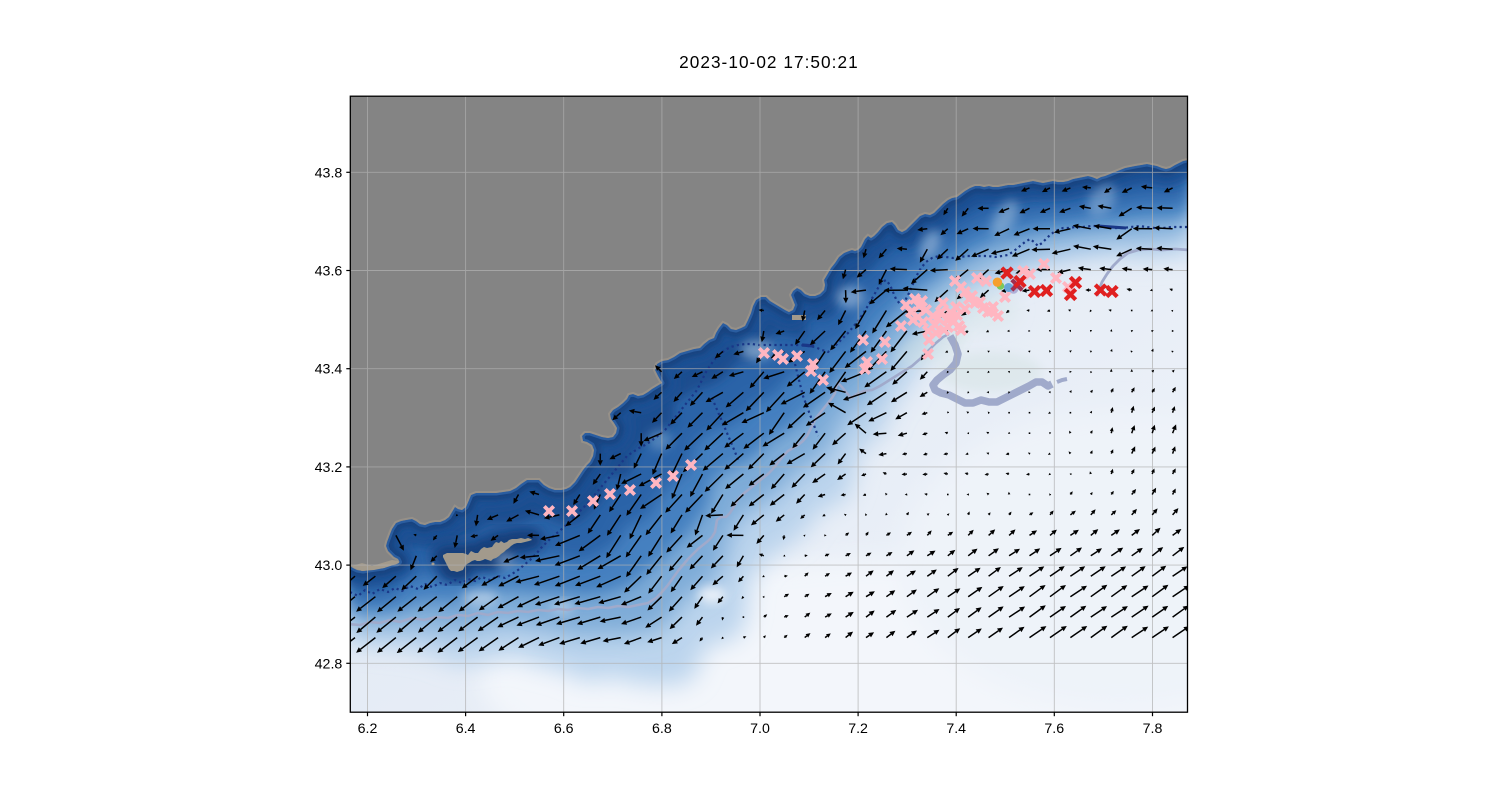 The height and width of the screenshot is (800, 1500). I want to click on svg-text: 6.4, so click(466, 729).